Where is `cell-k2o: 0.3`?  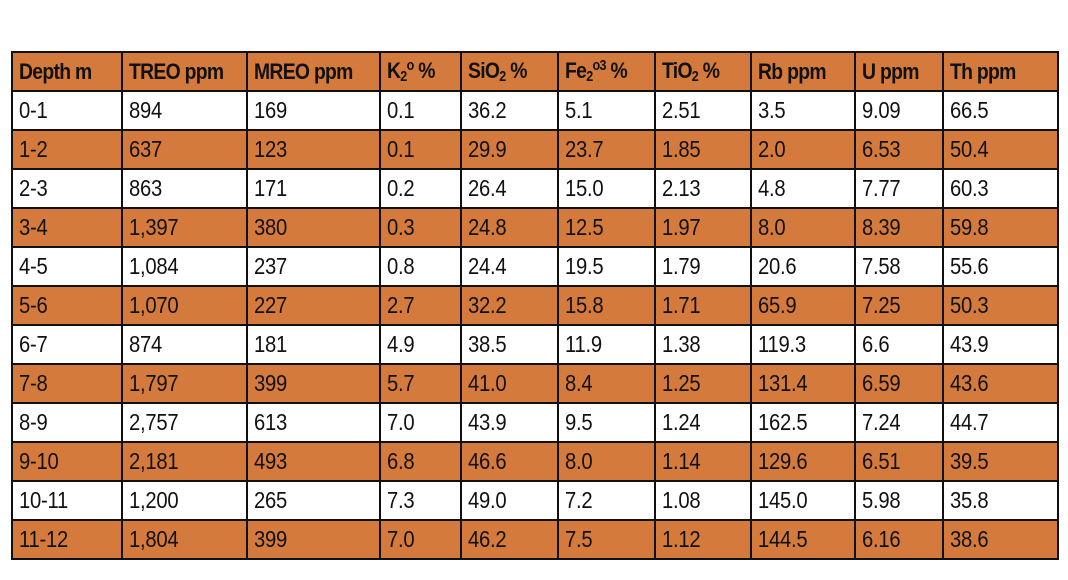 cell-k2o: 0.3 is located at coordinates (420, 227).